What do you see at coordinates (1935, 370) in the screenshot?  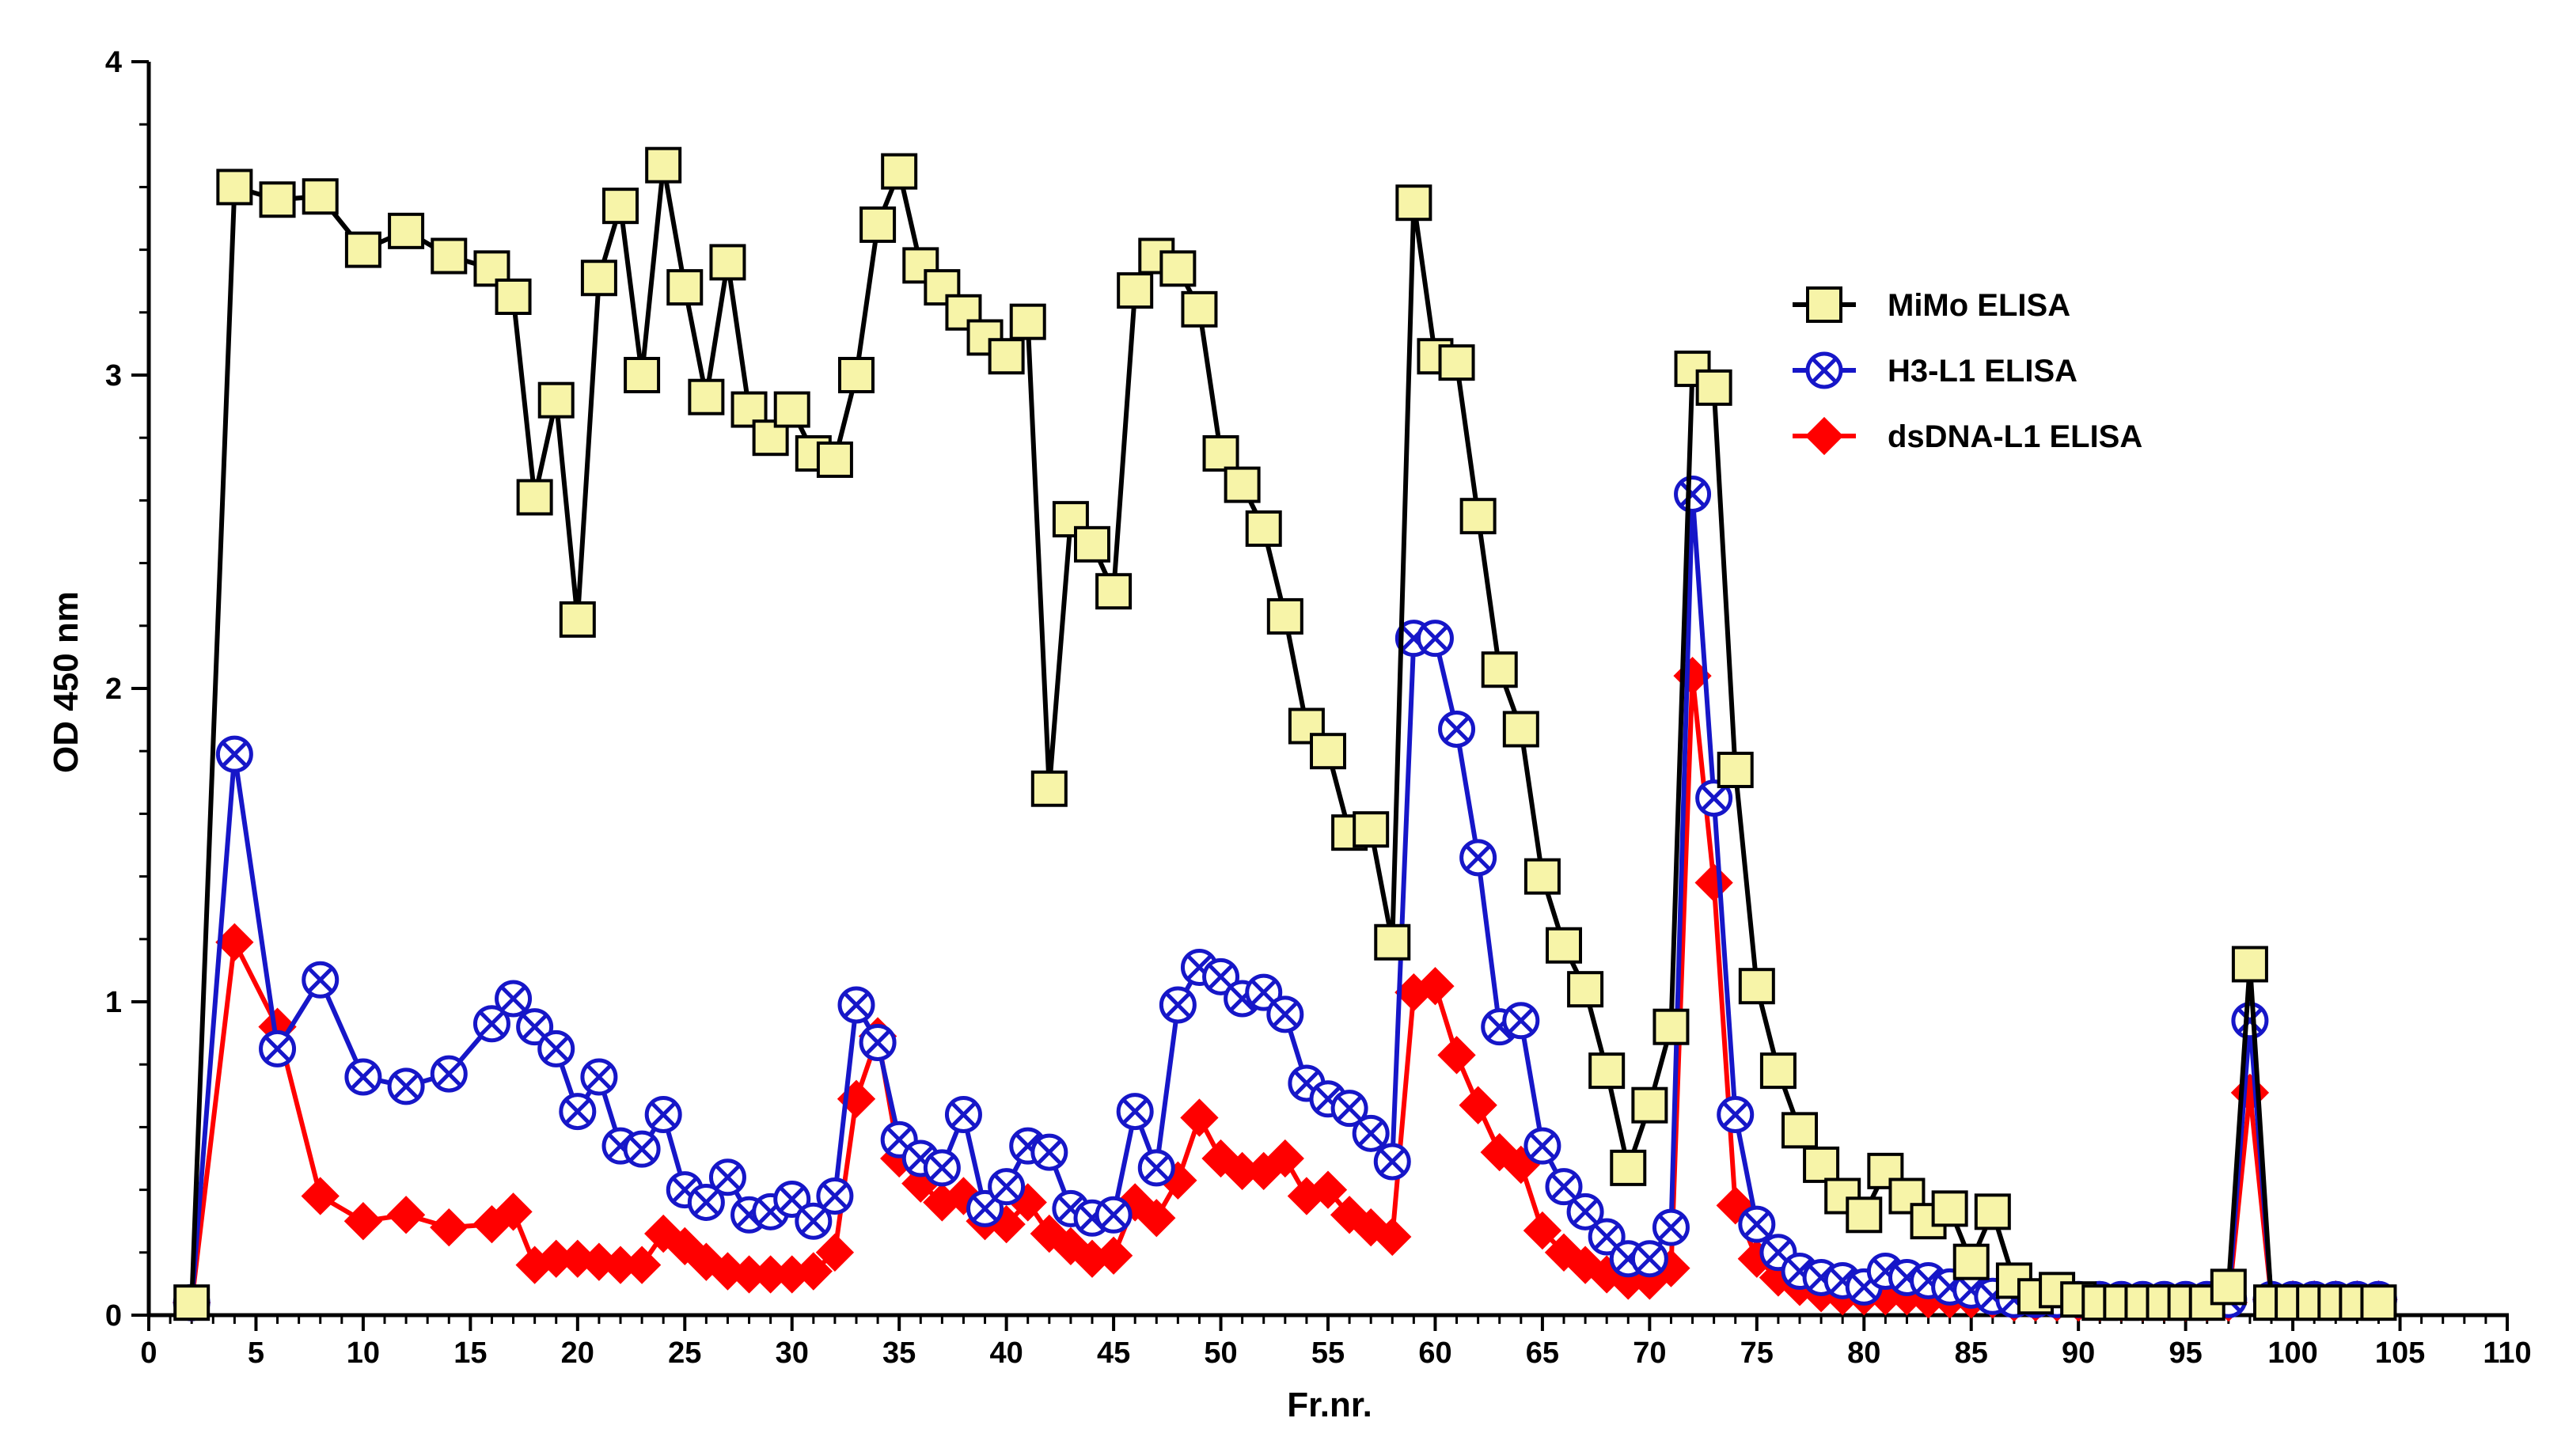 I see `legend-entry: H3-L1 ELISA` at bounding box center [1935, 370].